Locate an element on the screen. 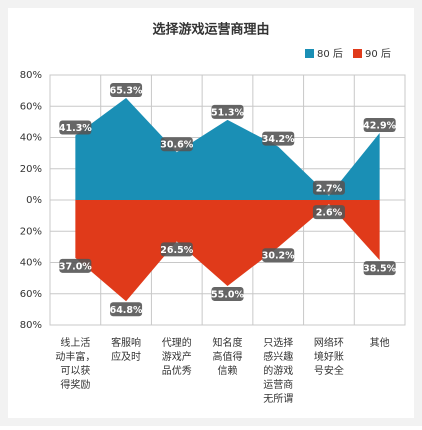  data-label-text: 30.2% is located at coordinates (278, 256).